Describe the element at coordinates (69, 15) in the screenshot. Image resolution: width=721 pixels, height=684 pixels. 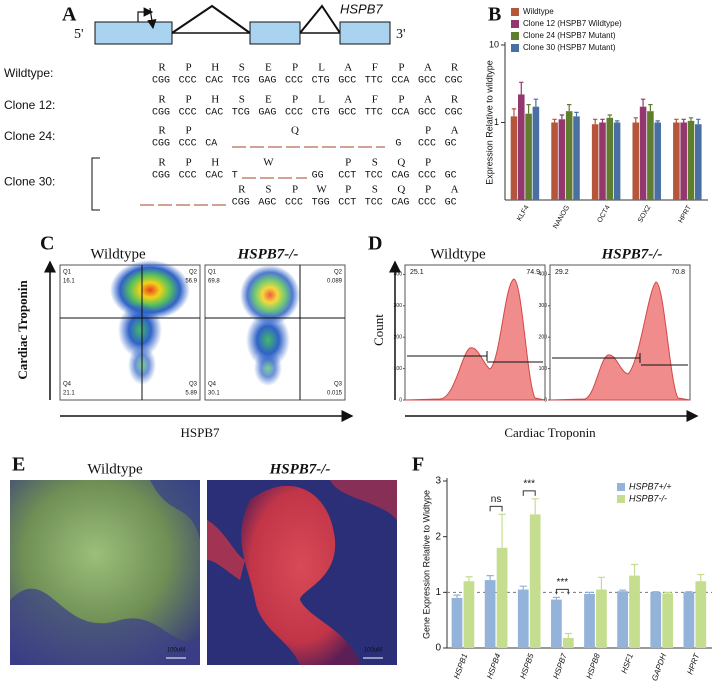
I see `panel-label: A` at that location.